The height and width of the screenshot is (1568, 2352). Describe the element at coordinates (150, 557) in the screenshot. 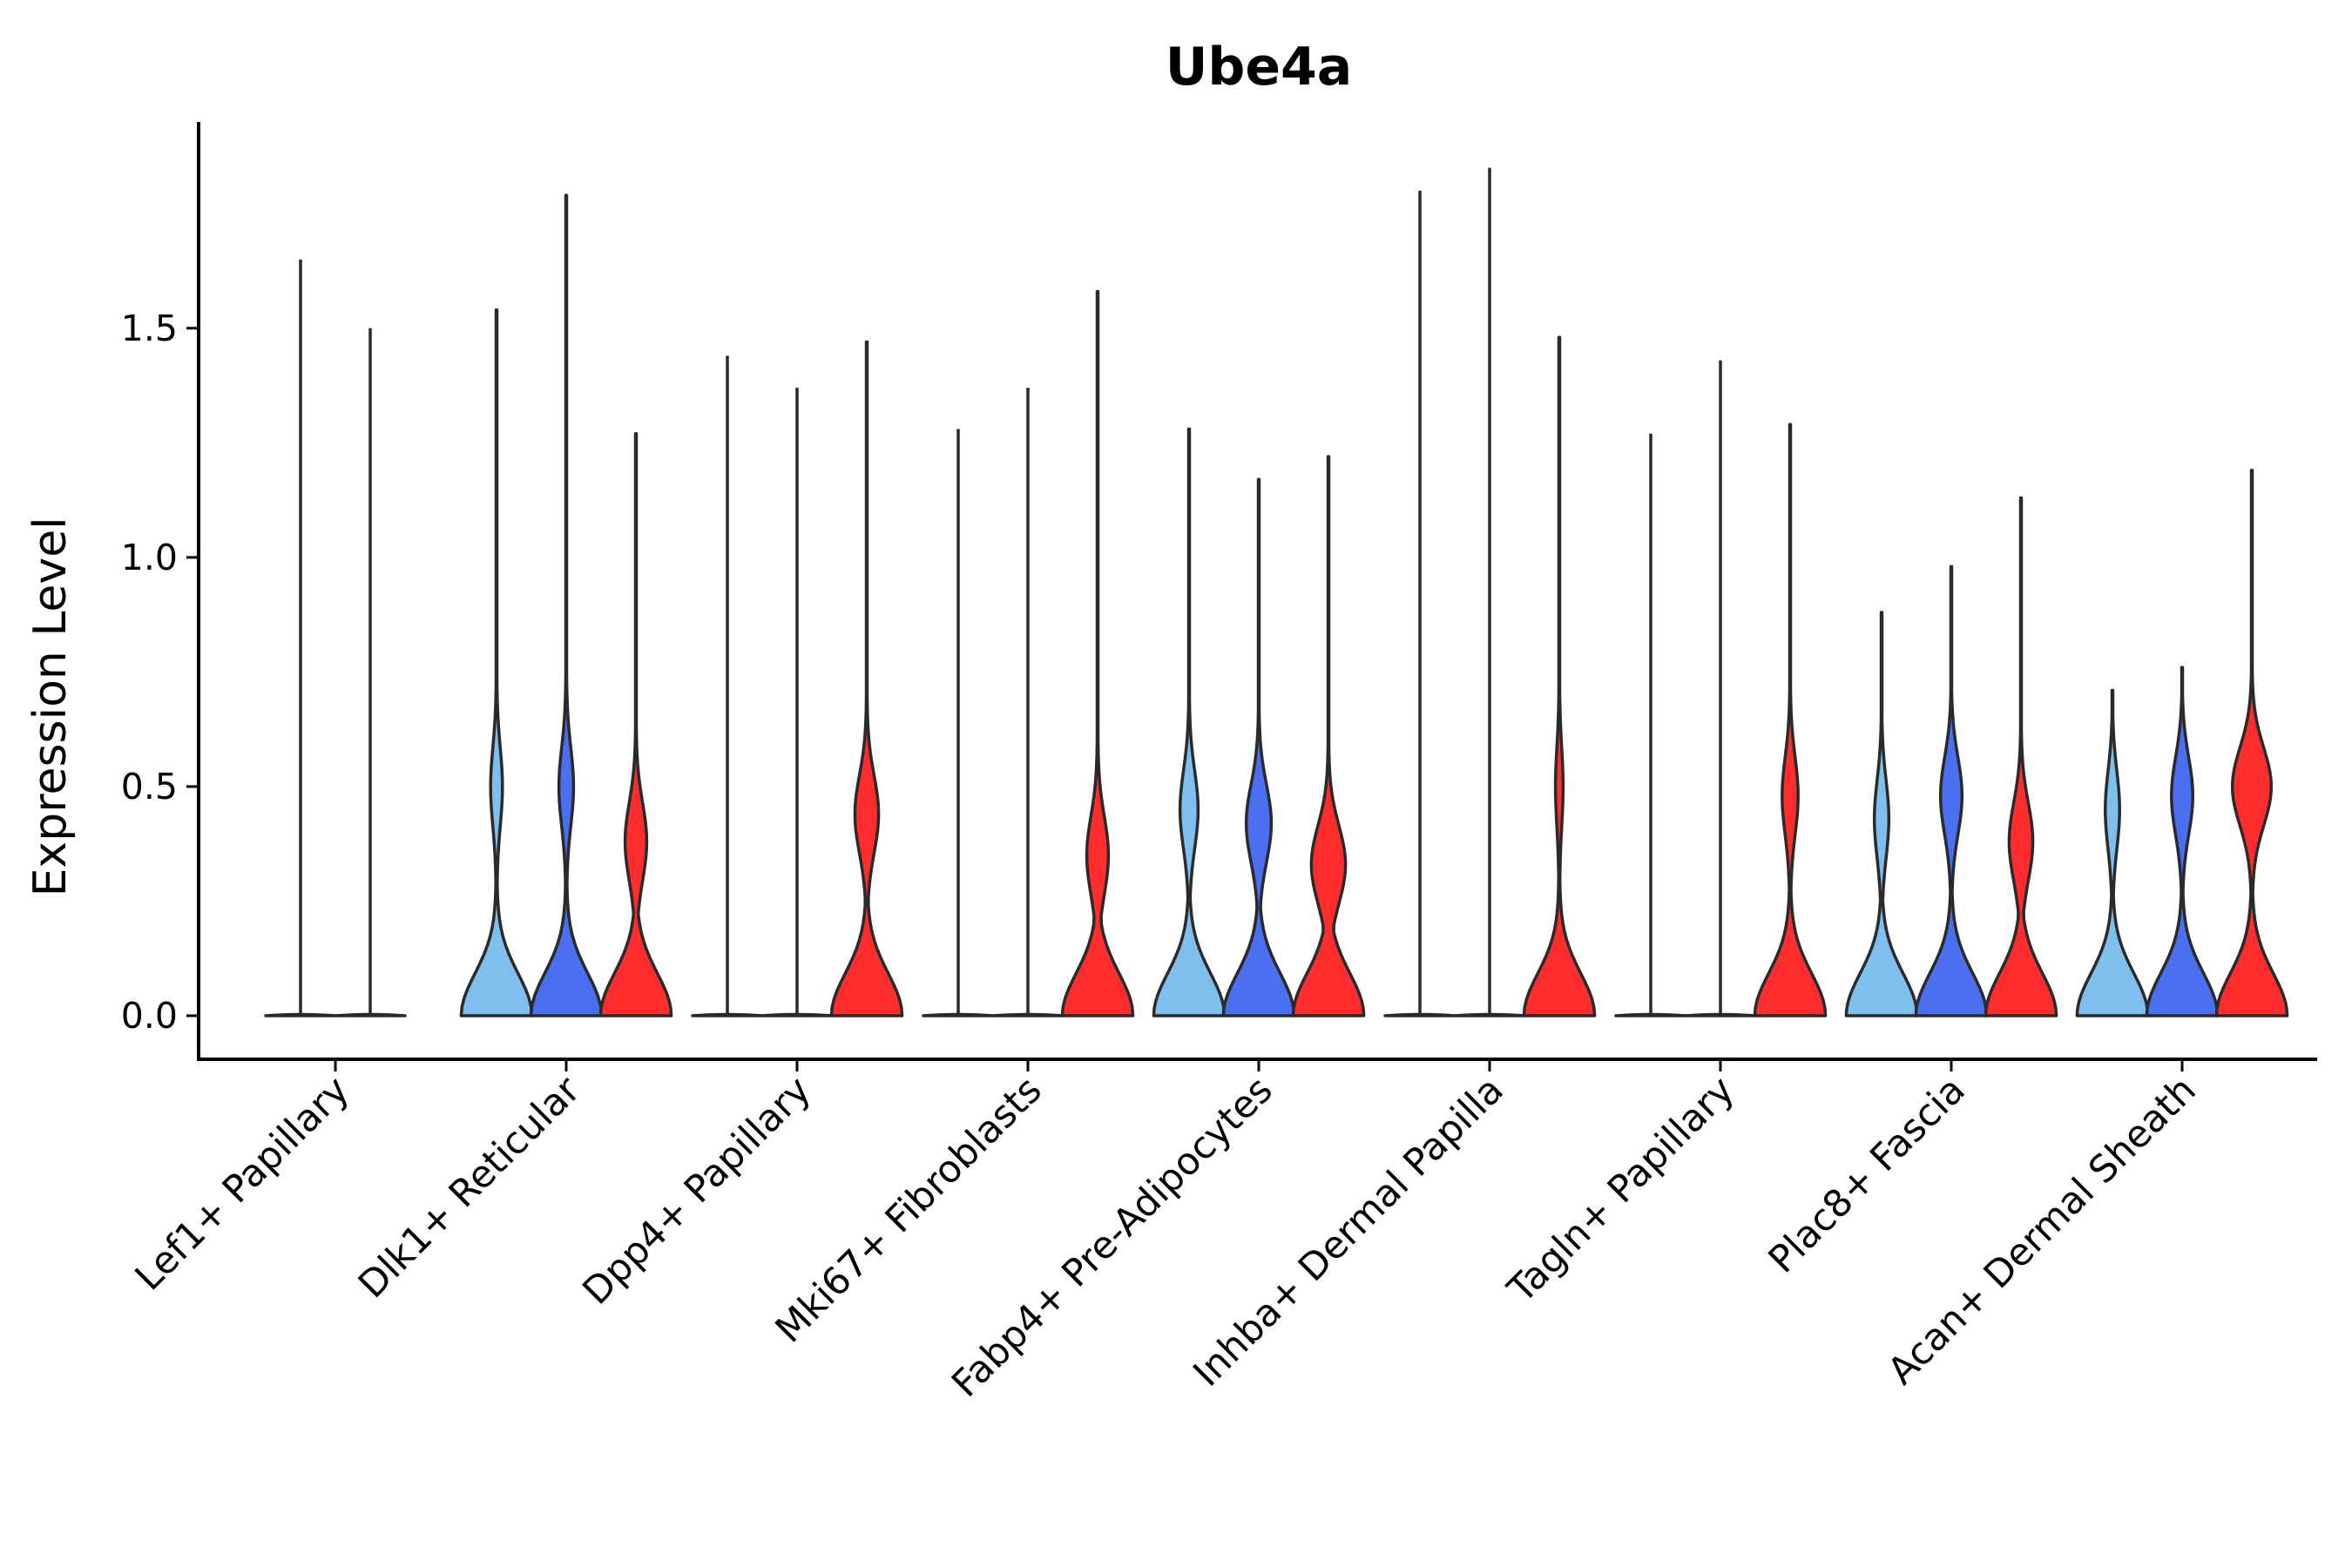

I see `y-tick-label: 1.0` at that location.